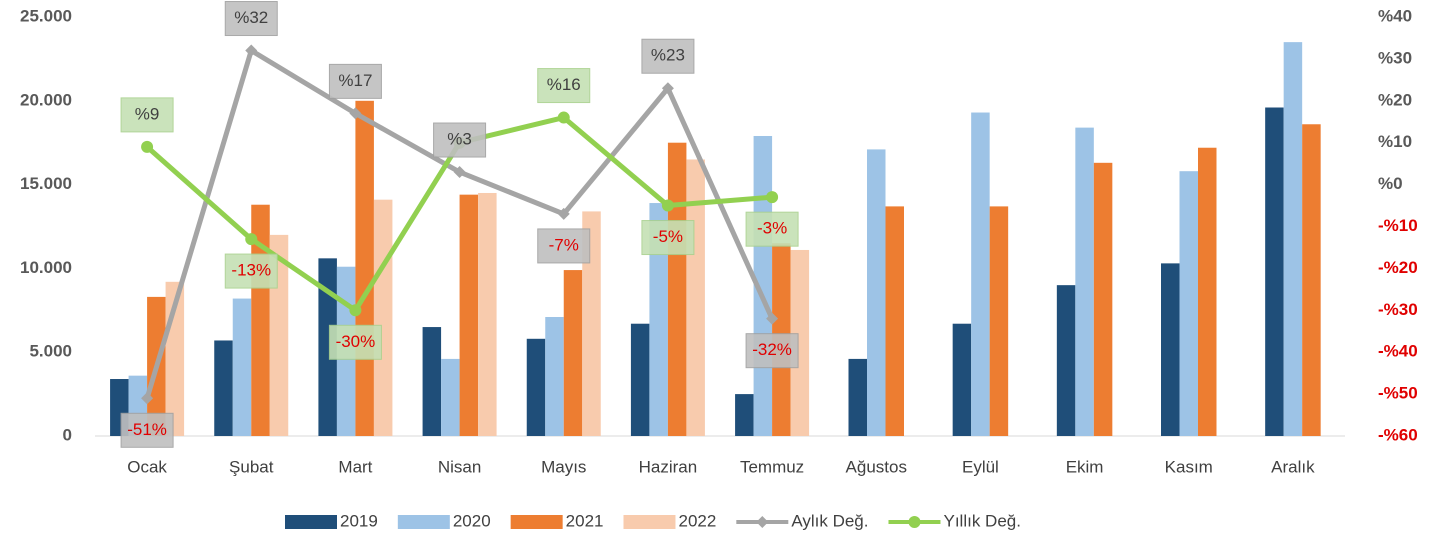  I want to click on x-tick-label: Ekim, so click(1085, 466).